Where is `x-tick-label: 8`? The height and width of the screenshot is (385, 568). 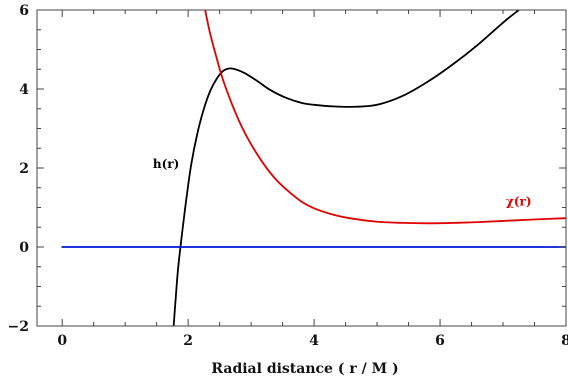
x-tick-label: 8 is located at coordinates (564, 341).